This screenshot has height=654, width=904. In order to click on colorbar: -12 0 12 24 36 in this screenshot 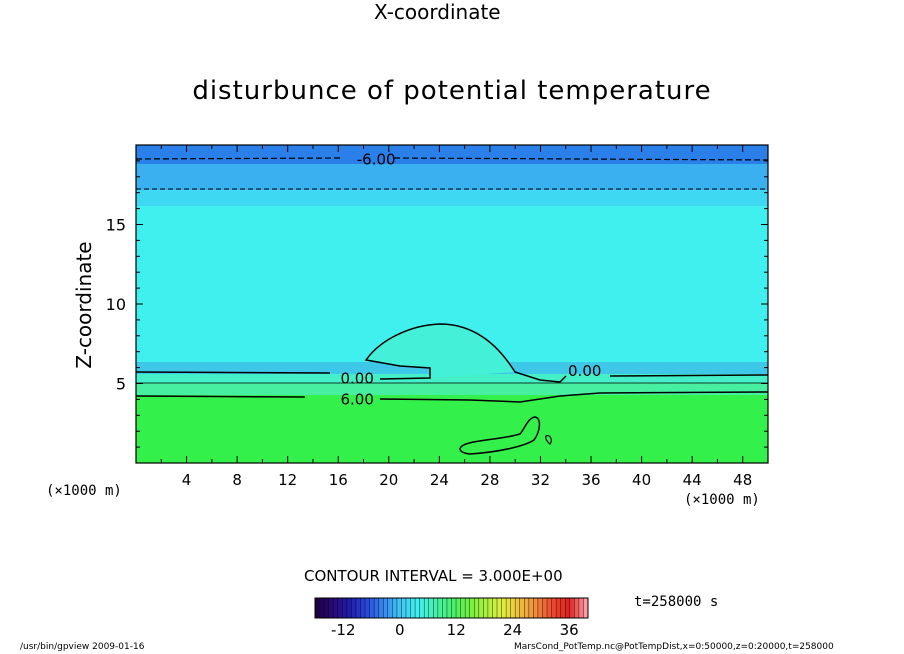, I will do `click(451, 618)`.